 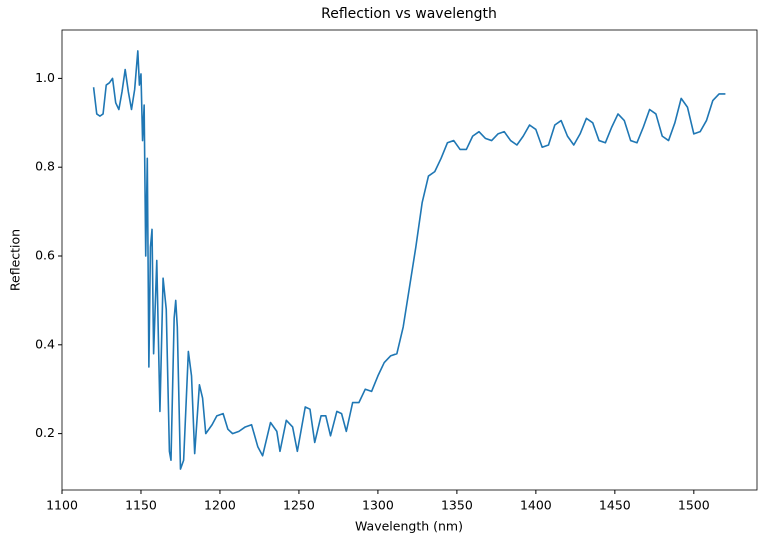 What do you see at coordinates (62, 505) in the screenshot?
I see `x-tick-label: 1100` at bounding box center [62, 505].